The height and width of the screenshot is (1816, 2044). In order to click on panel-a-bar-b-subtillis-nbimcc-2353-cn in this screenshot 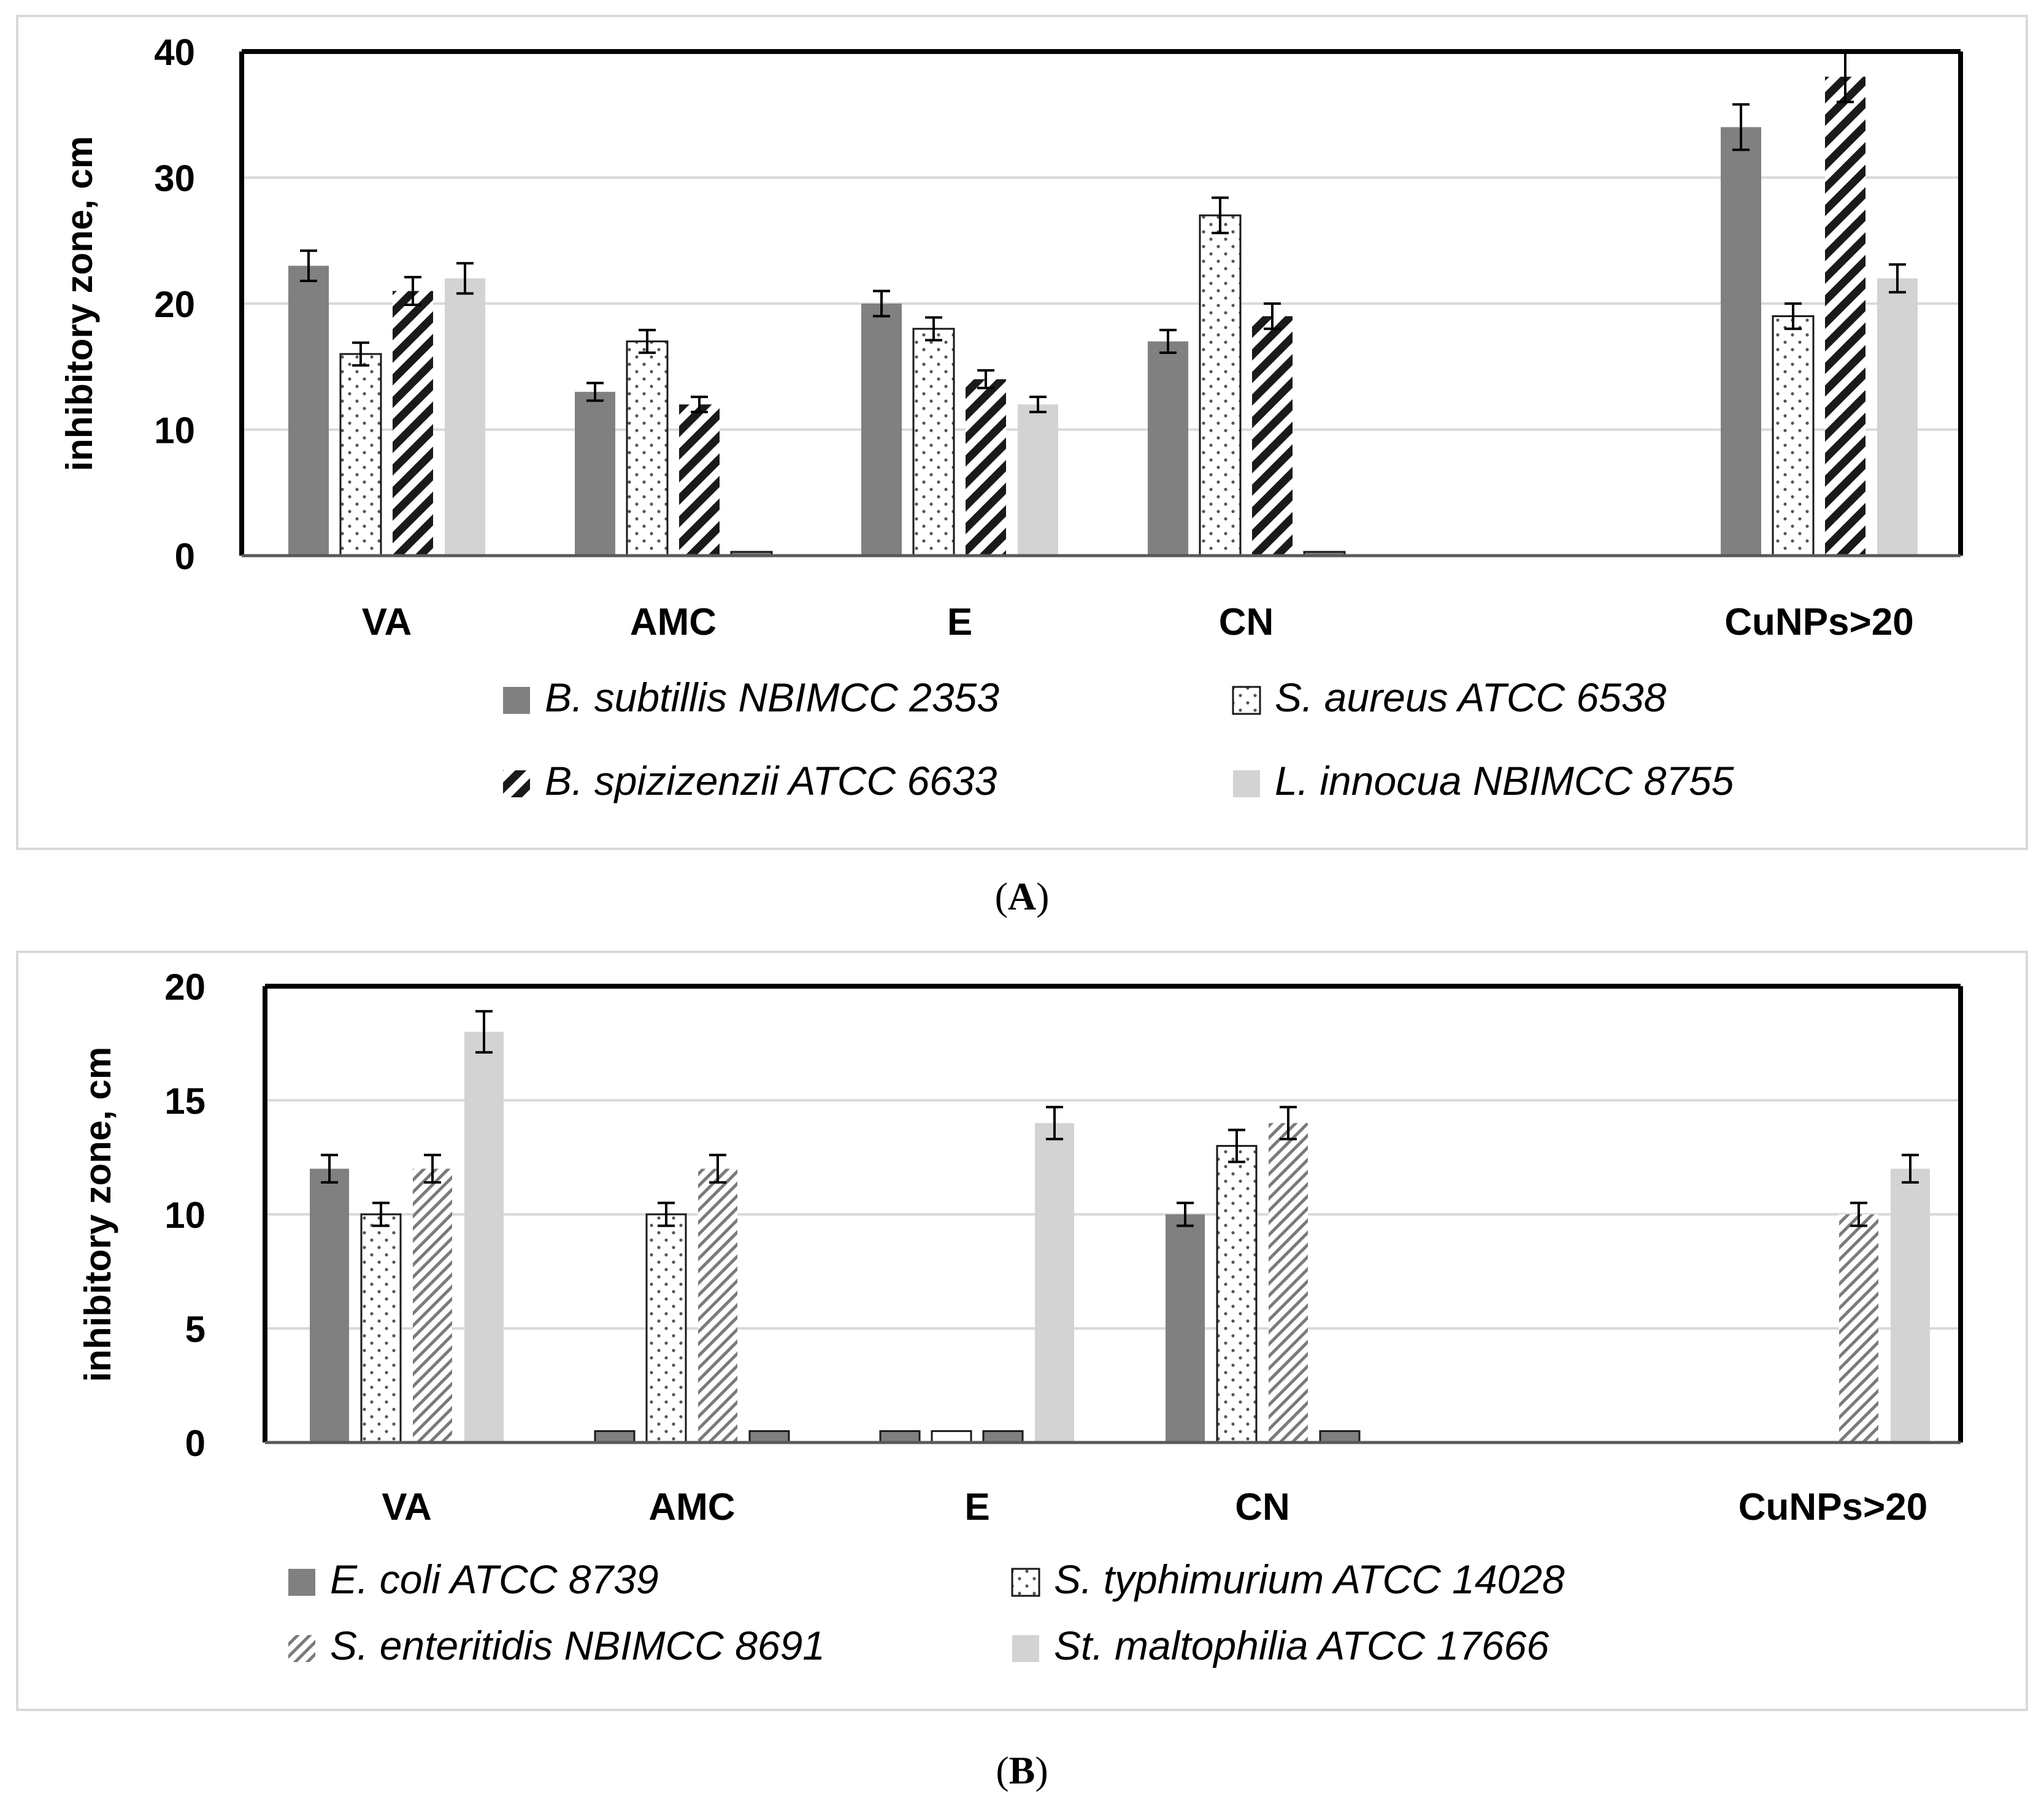, I will do `click(1168, 448)`.